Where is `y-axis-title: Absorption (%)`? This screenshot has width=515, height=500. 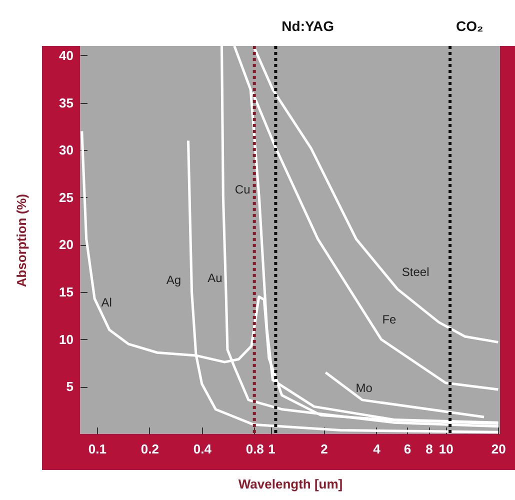
y-axis-title: Absorption (%) is located at coordinates (22, 241).